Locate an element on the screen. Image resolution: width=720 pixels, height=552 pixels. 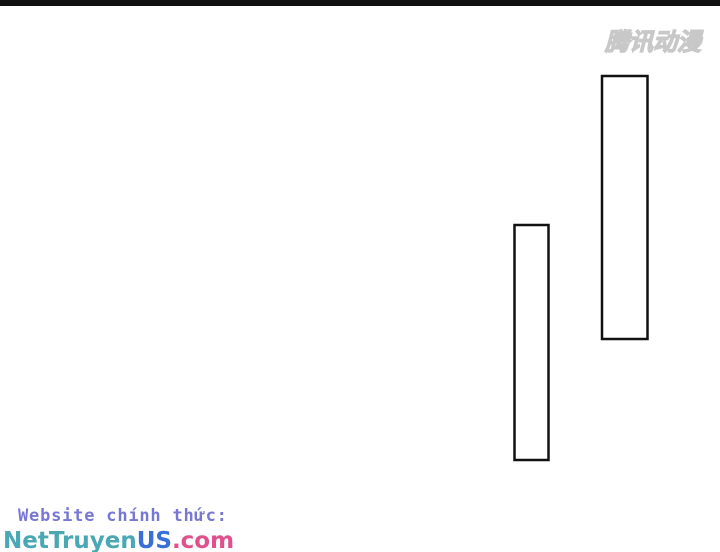
site-region: US is located at coordinates (154, 540).